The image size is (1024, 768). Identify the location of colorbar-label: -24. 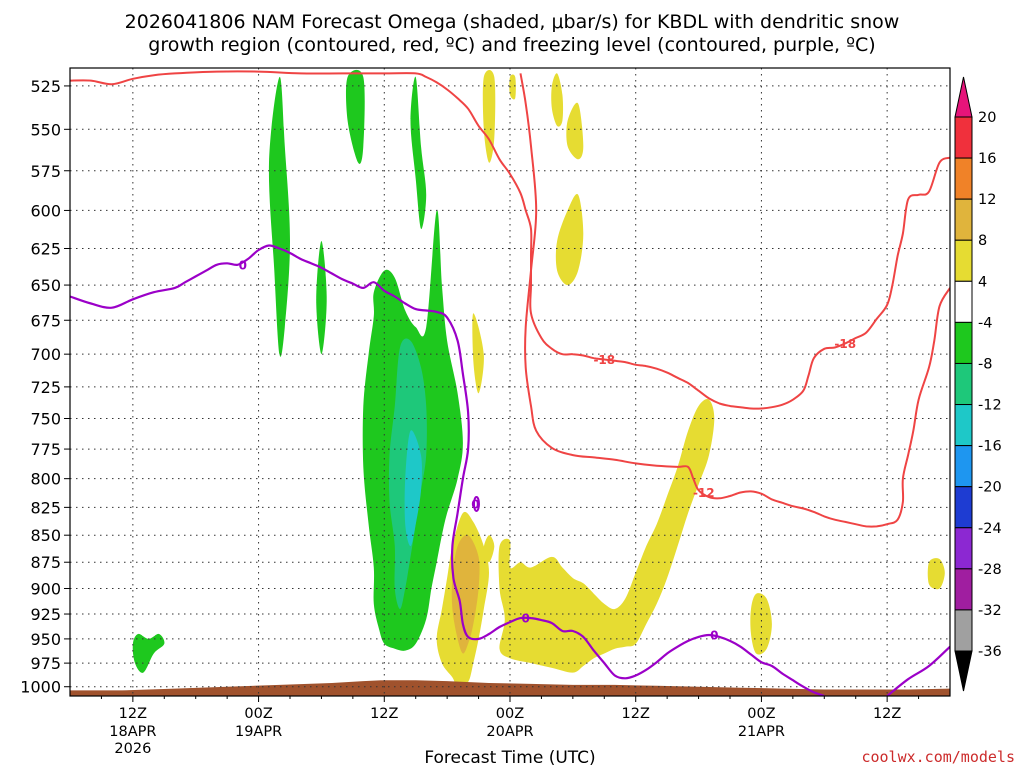
(990, 529).